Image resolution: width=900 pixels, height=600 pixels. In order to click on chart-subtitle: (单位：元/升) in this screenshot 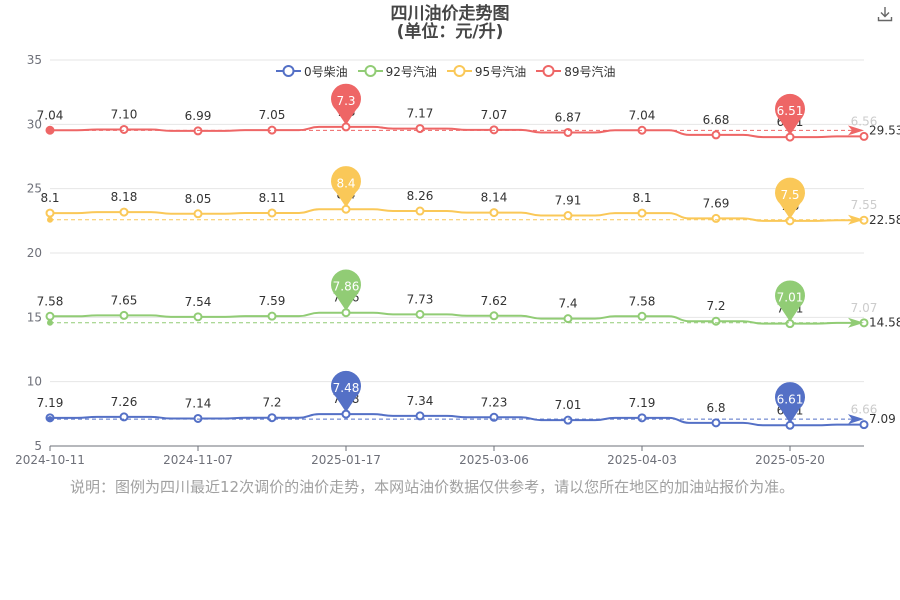, I will do `click(450, 32)`.